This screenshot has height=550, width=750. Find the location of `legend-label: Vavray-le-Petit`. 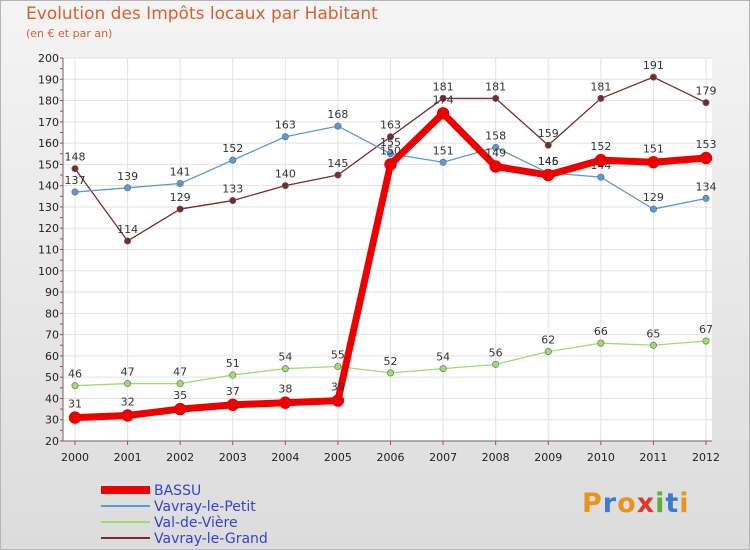

legend-label: Vavray-le-Petit is located at coordinates (205, 507).